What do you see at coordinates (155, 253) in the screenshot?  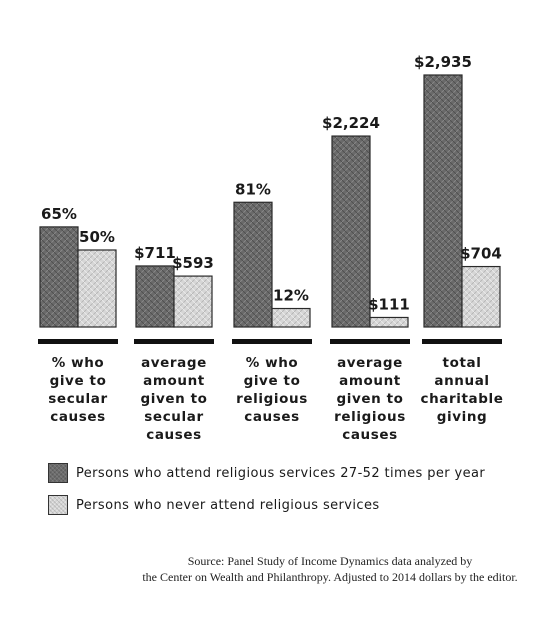 I see `value-label-attenders-1: $711` at bounding box center [155, 253].